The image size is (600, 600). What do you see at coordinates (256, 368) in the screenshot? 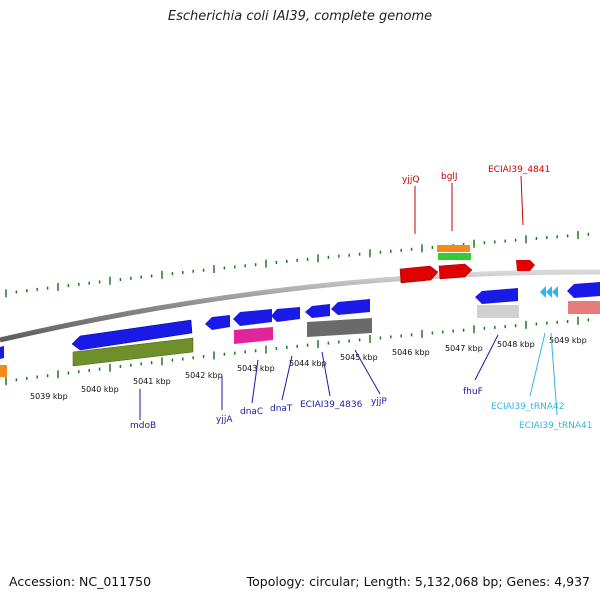
I see `scale-tick-label: 5043 kbp` at bounding box center [256, 368].